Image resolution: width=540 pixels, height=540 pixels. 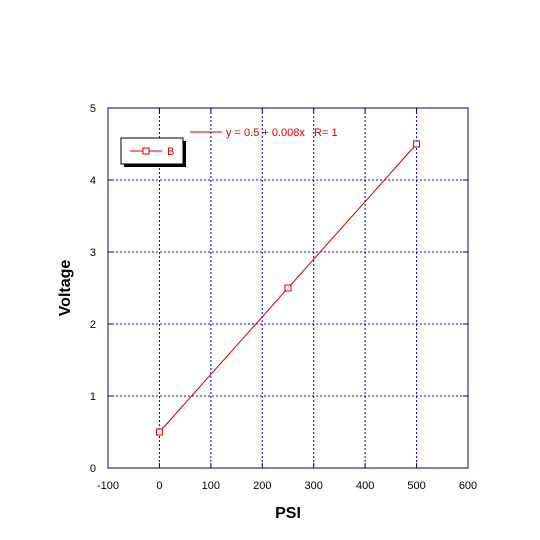 I want to click on y-tick-label: 3, so click(x=93, y=253).